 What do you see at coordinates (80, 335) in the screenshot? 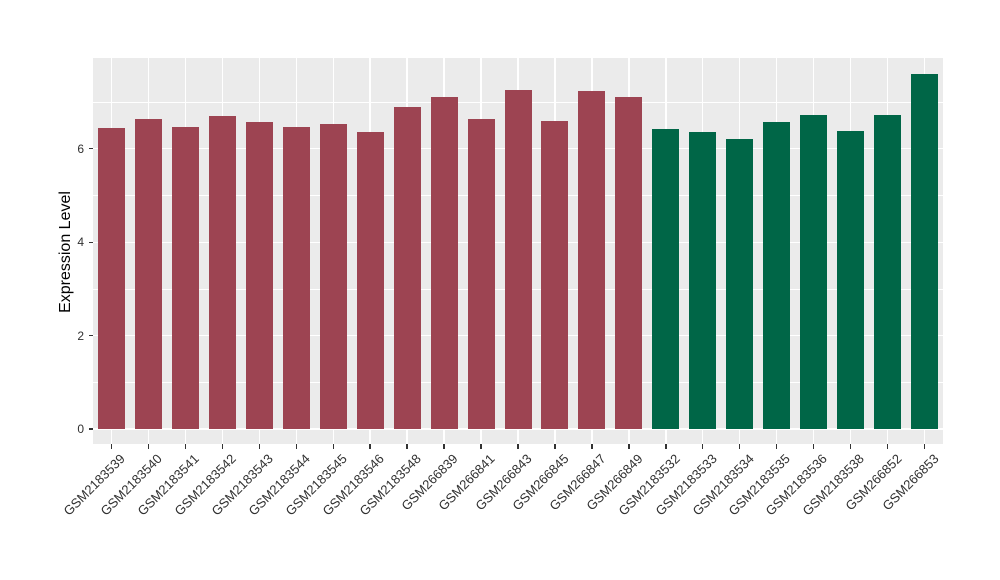
I see `y-tick-label: 2` at bounding box center [80, 335].